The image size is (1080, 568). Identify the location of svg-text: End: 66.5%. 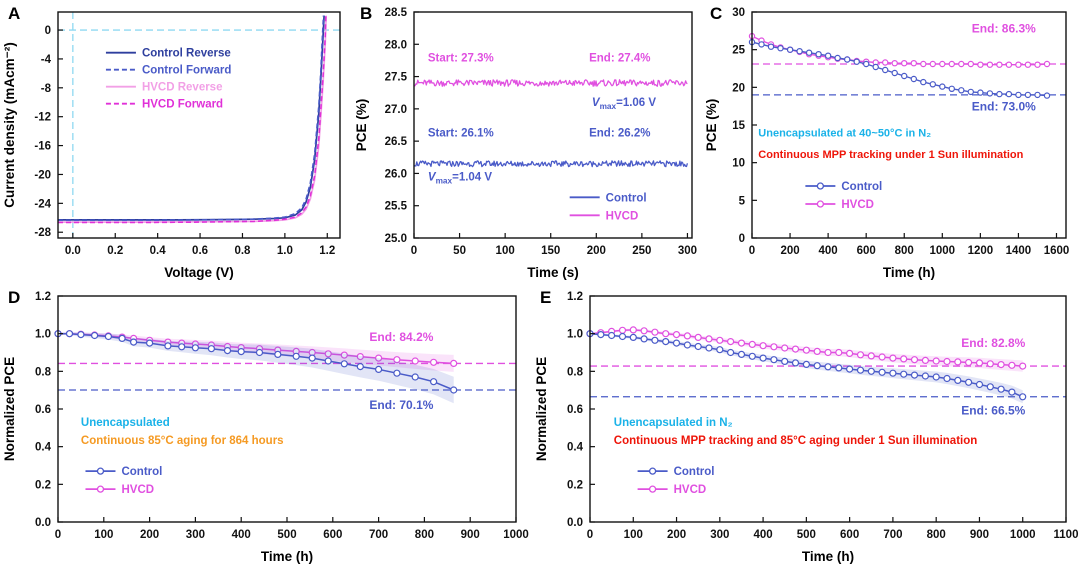
(993, 411).